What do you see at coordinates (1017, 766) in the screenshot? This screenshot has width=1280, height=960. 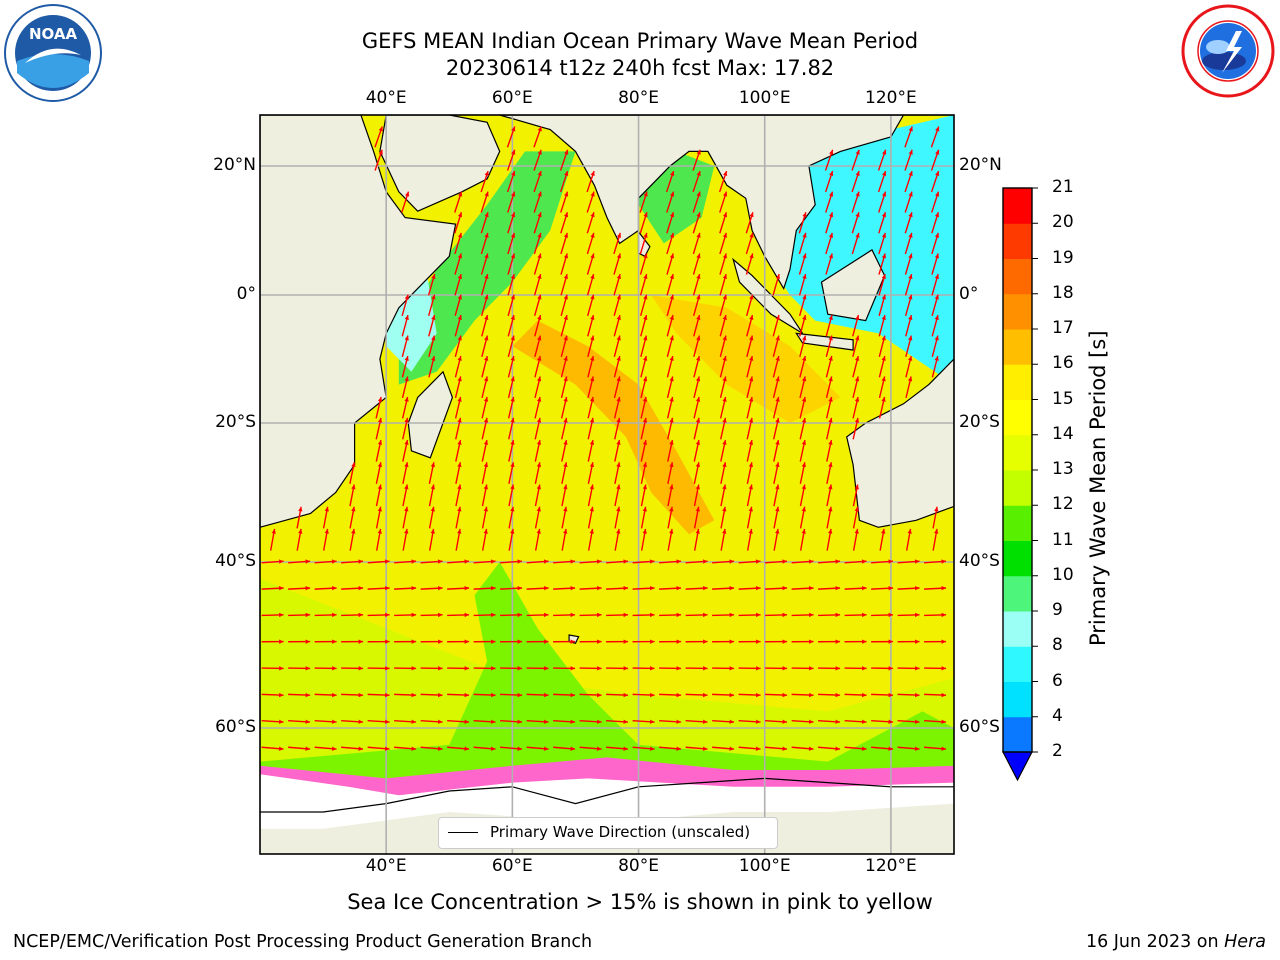 I see `colorbar-under-extension` at bounding box center [1017, 766].